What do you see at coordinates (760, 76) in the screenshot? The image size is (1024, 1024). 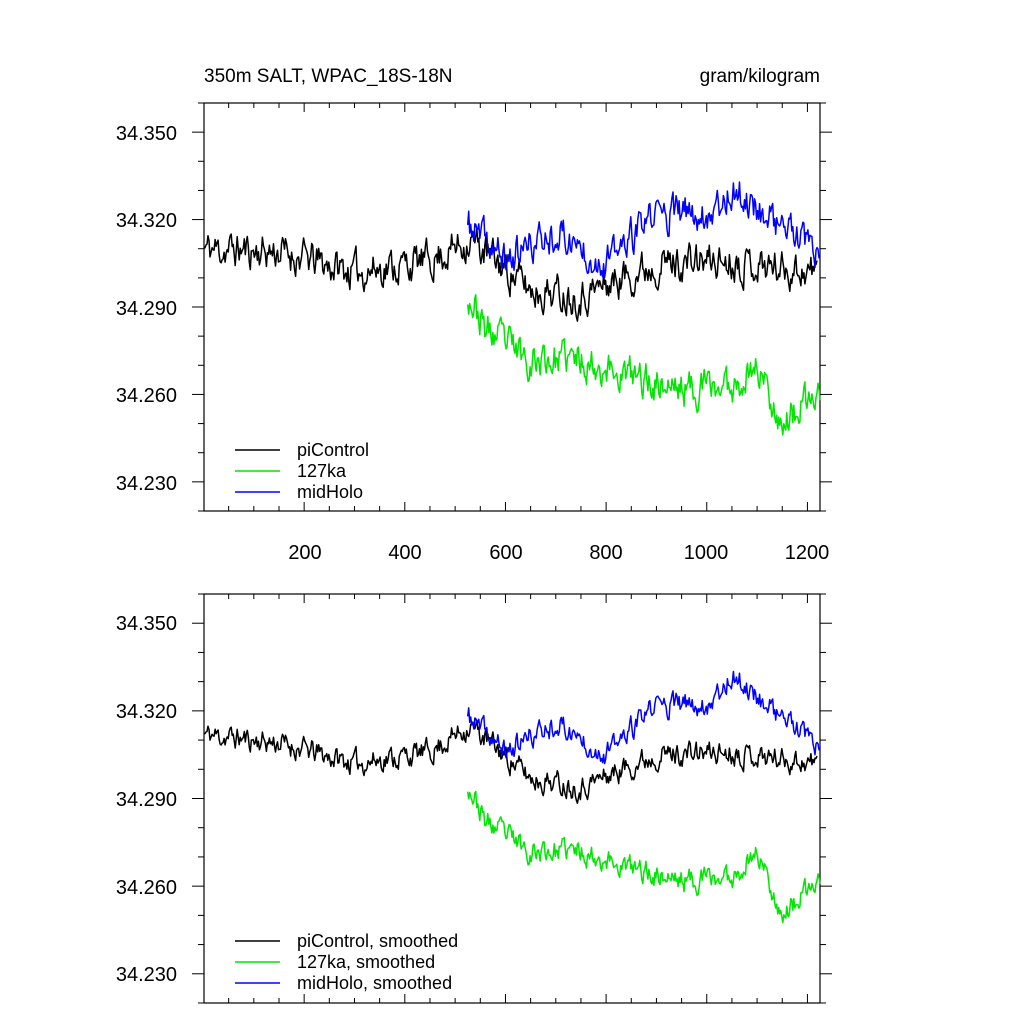 I see `units-label: gram/kilogram` at bounding box center [760, 76].